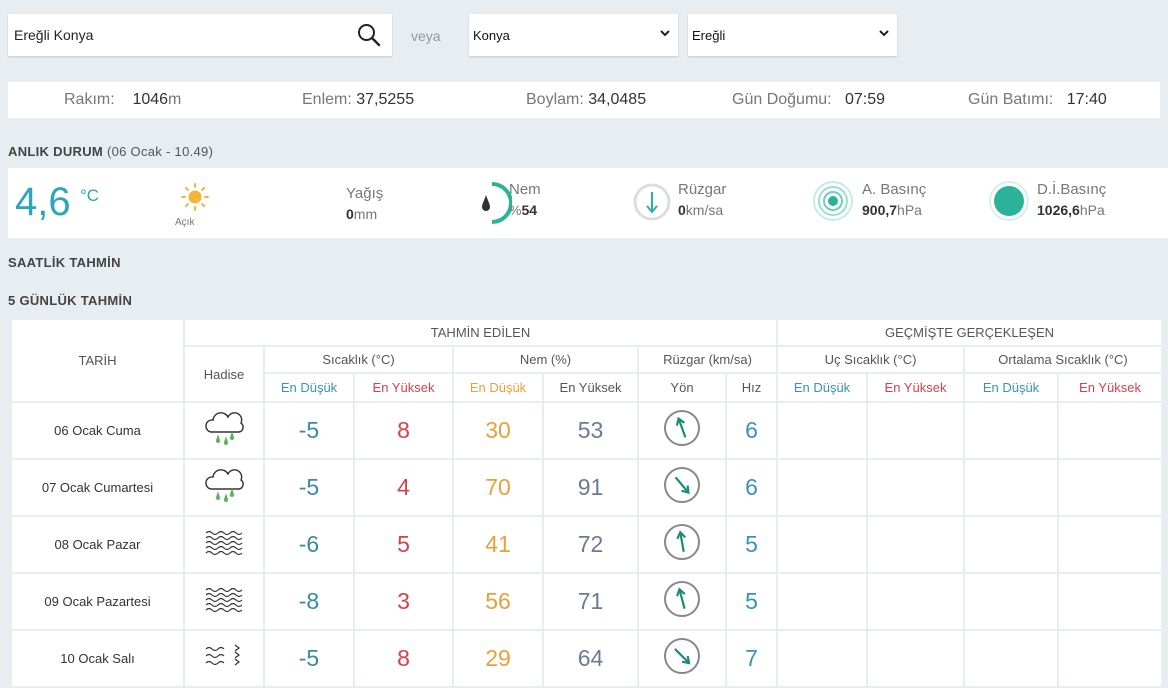  I want to click on humidity-header: Nem (%), so click(545, 359).